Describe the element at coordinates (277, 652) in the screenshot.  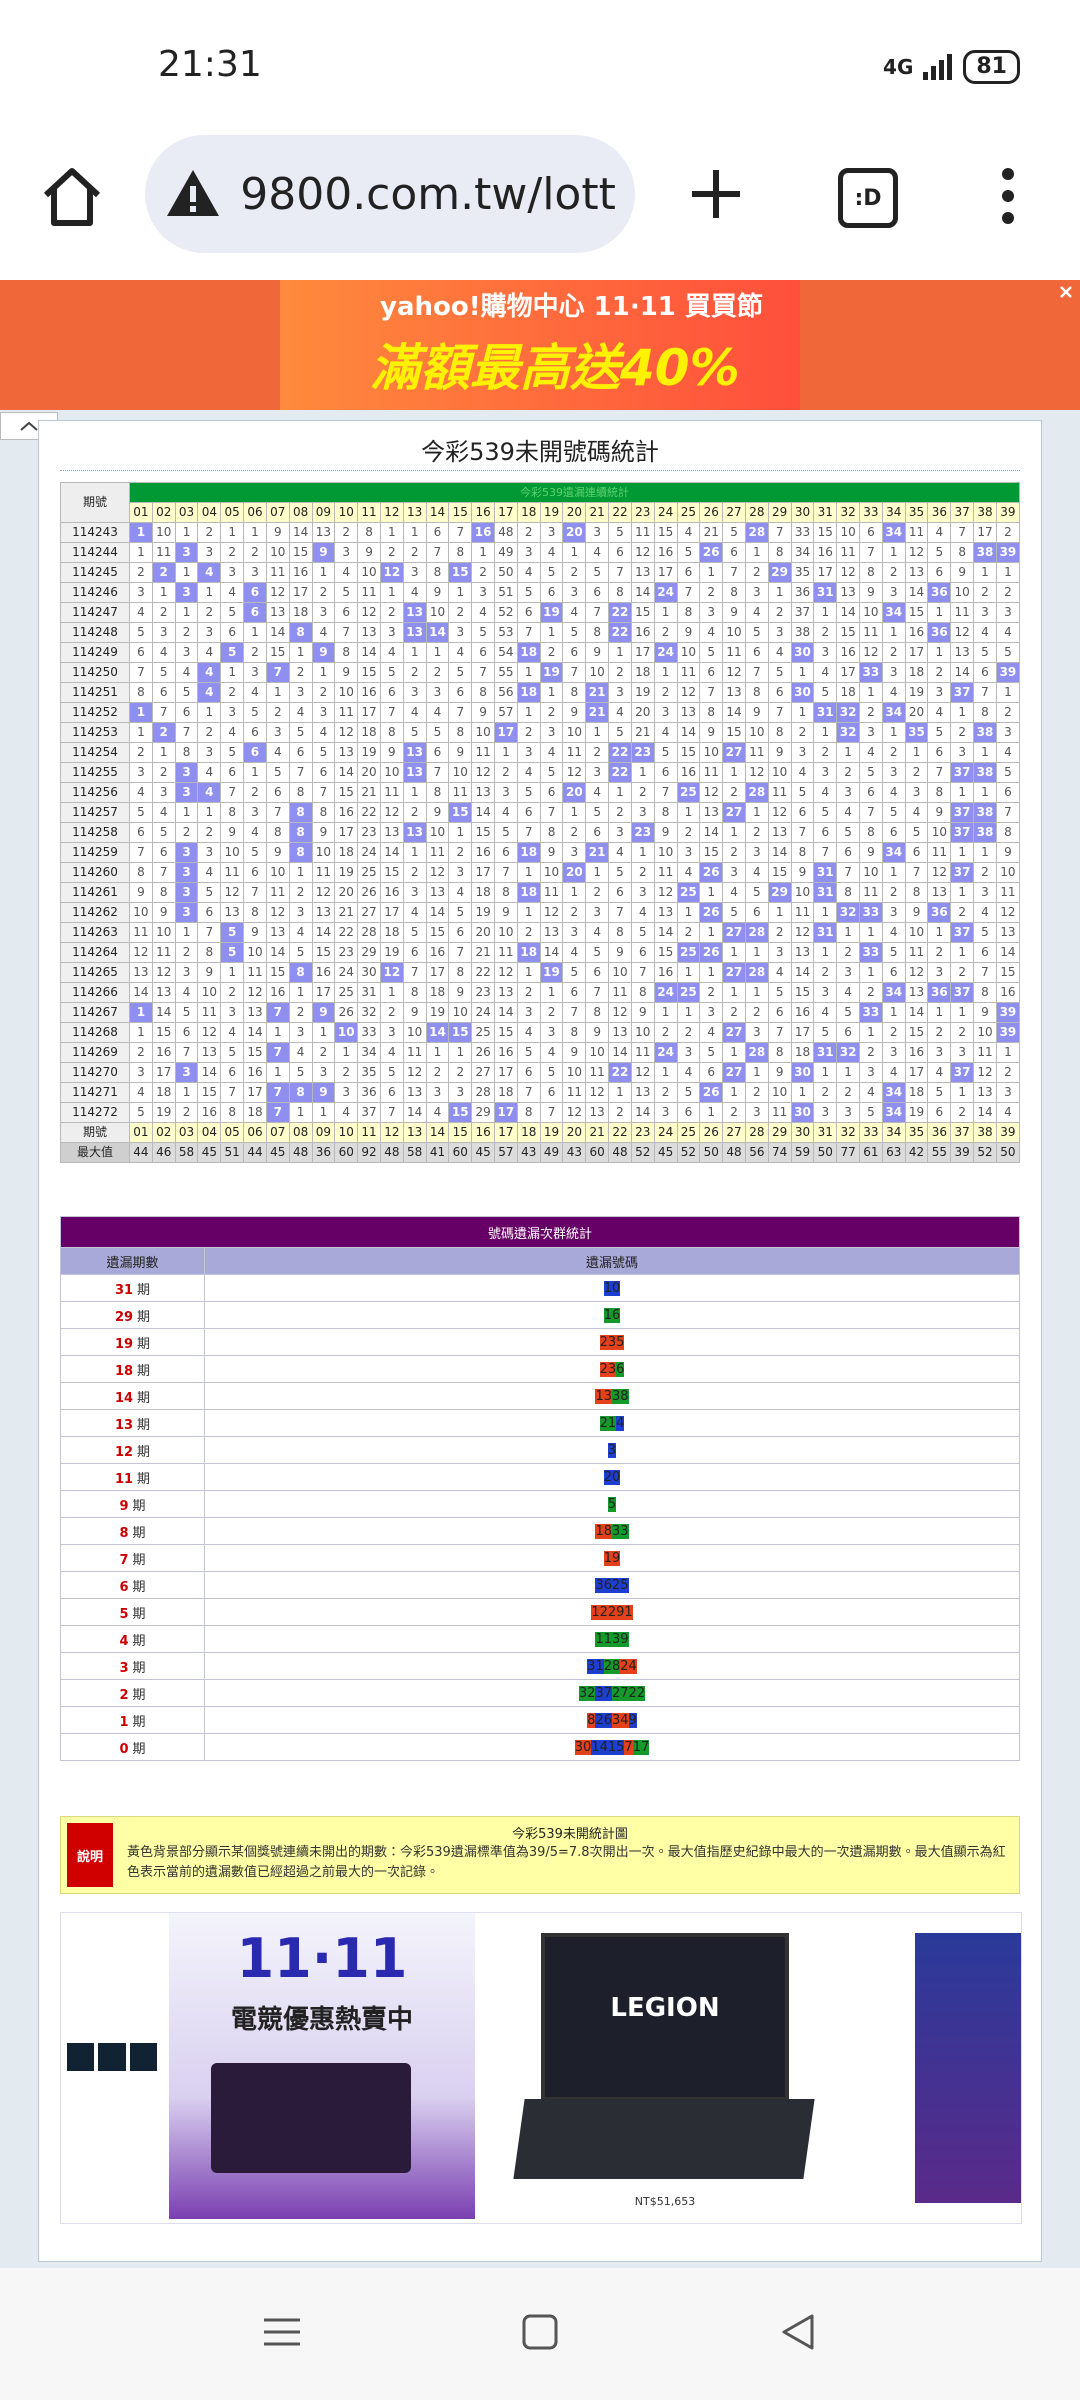
I see `miss-cell: 15` at that location.